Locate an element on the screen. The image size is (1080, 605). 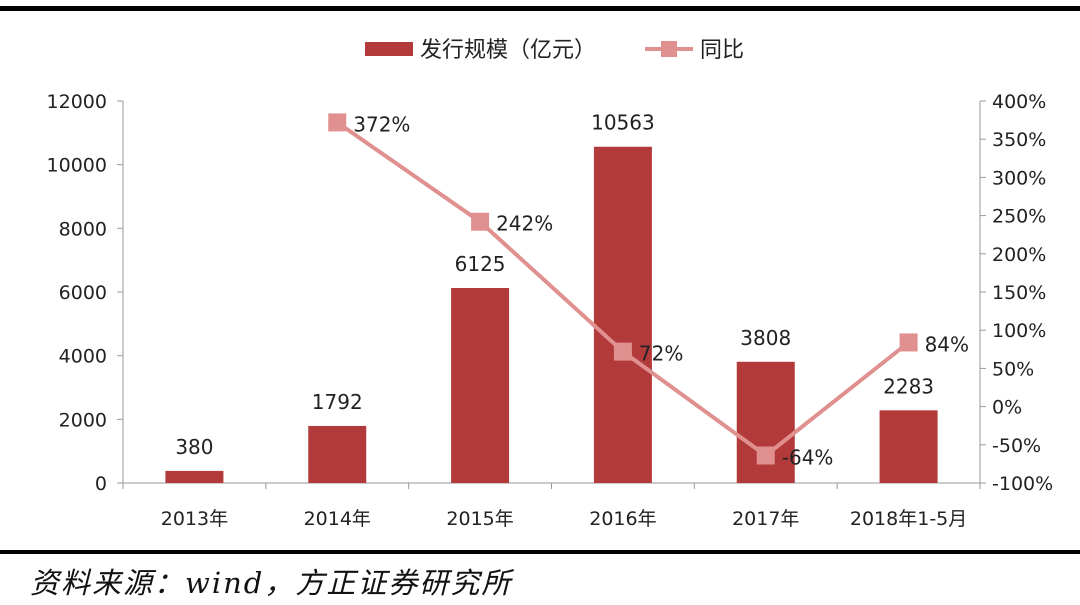
y-right-tick-label: 250% is located at coordinates (1019, 217).